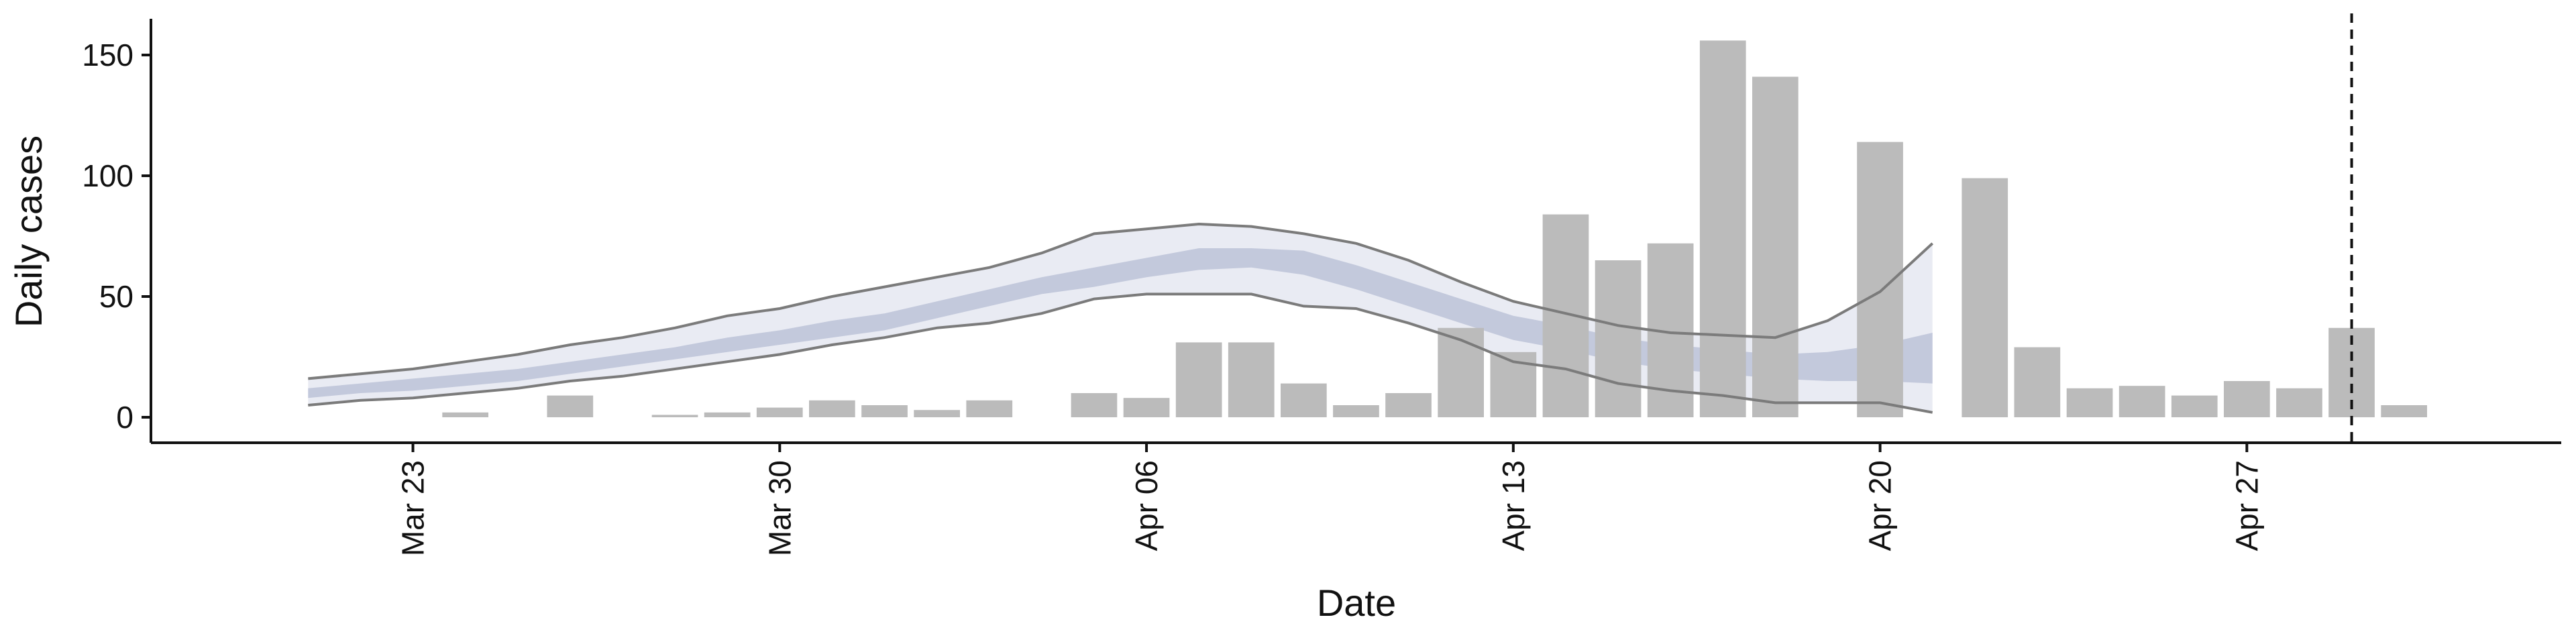  I want to click on y-tick-label: 100, so click(107, 175).